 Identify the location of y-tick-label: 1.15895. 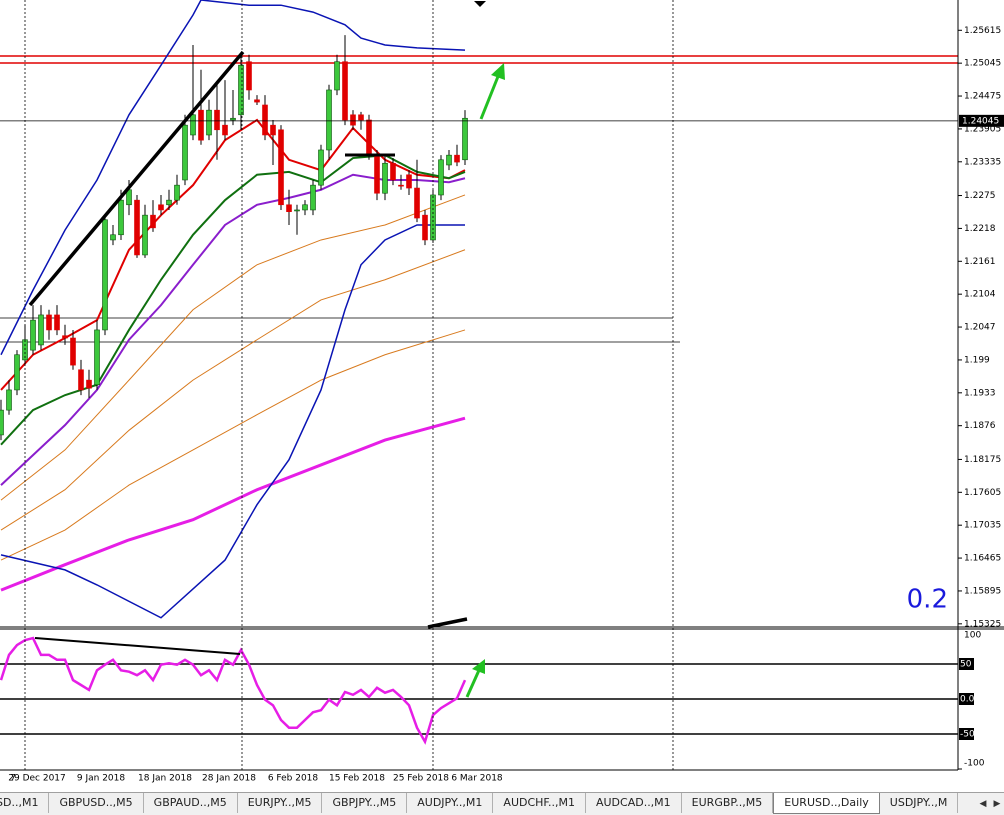
(982, 591).